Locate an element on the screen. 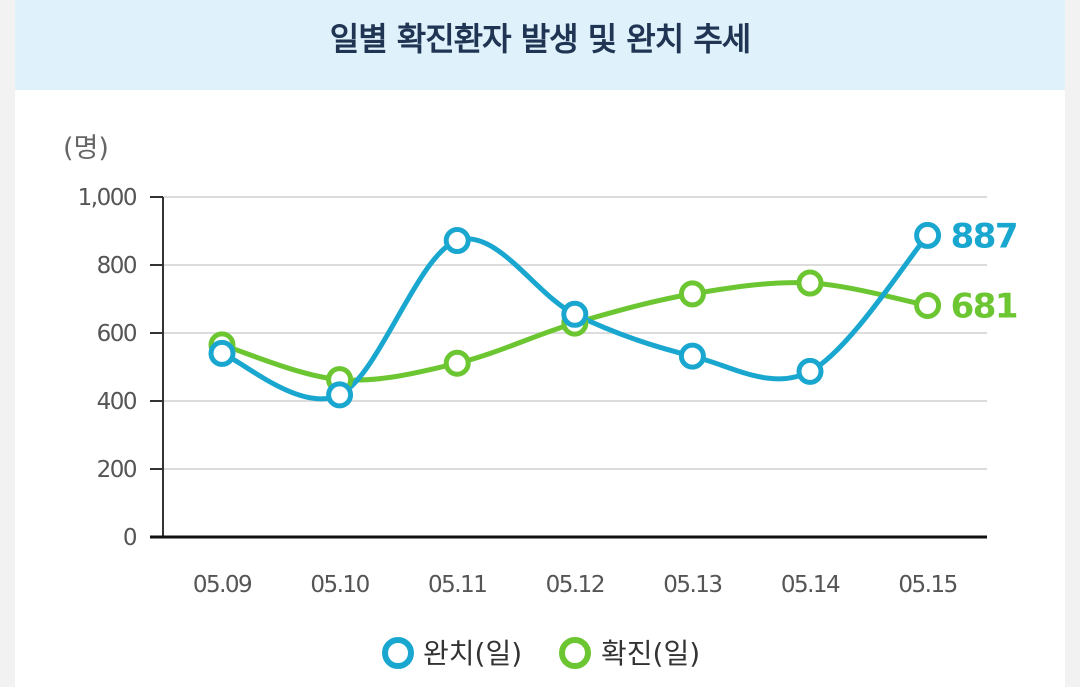  legend-label: 확진(일) is located at coordinates (650, 653).